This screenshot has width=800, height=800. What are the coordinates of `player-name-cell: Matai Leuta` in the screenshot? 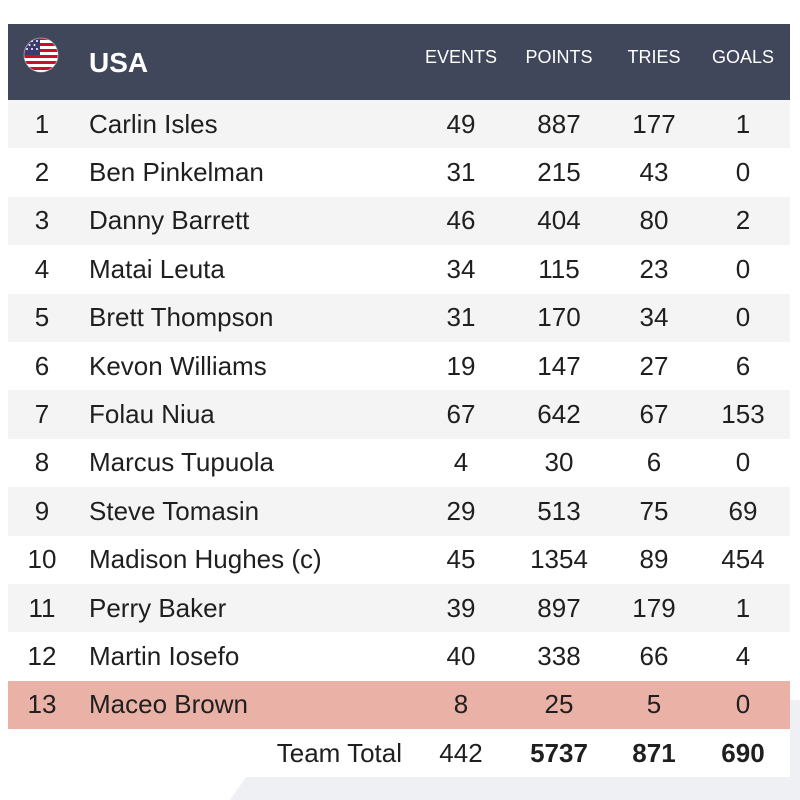 It's located at (157, 268).